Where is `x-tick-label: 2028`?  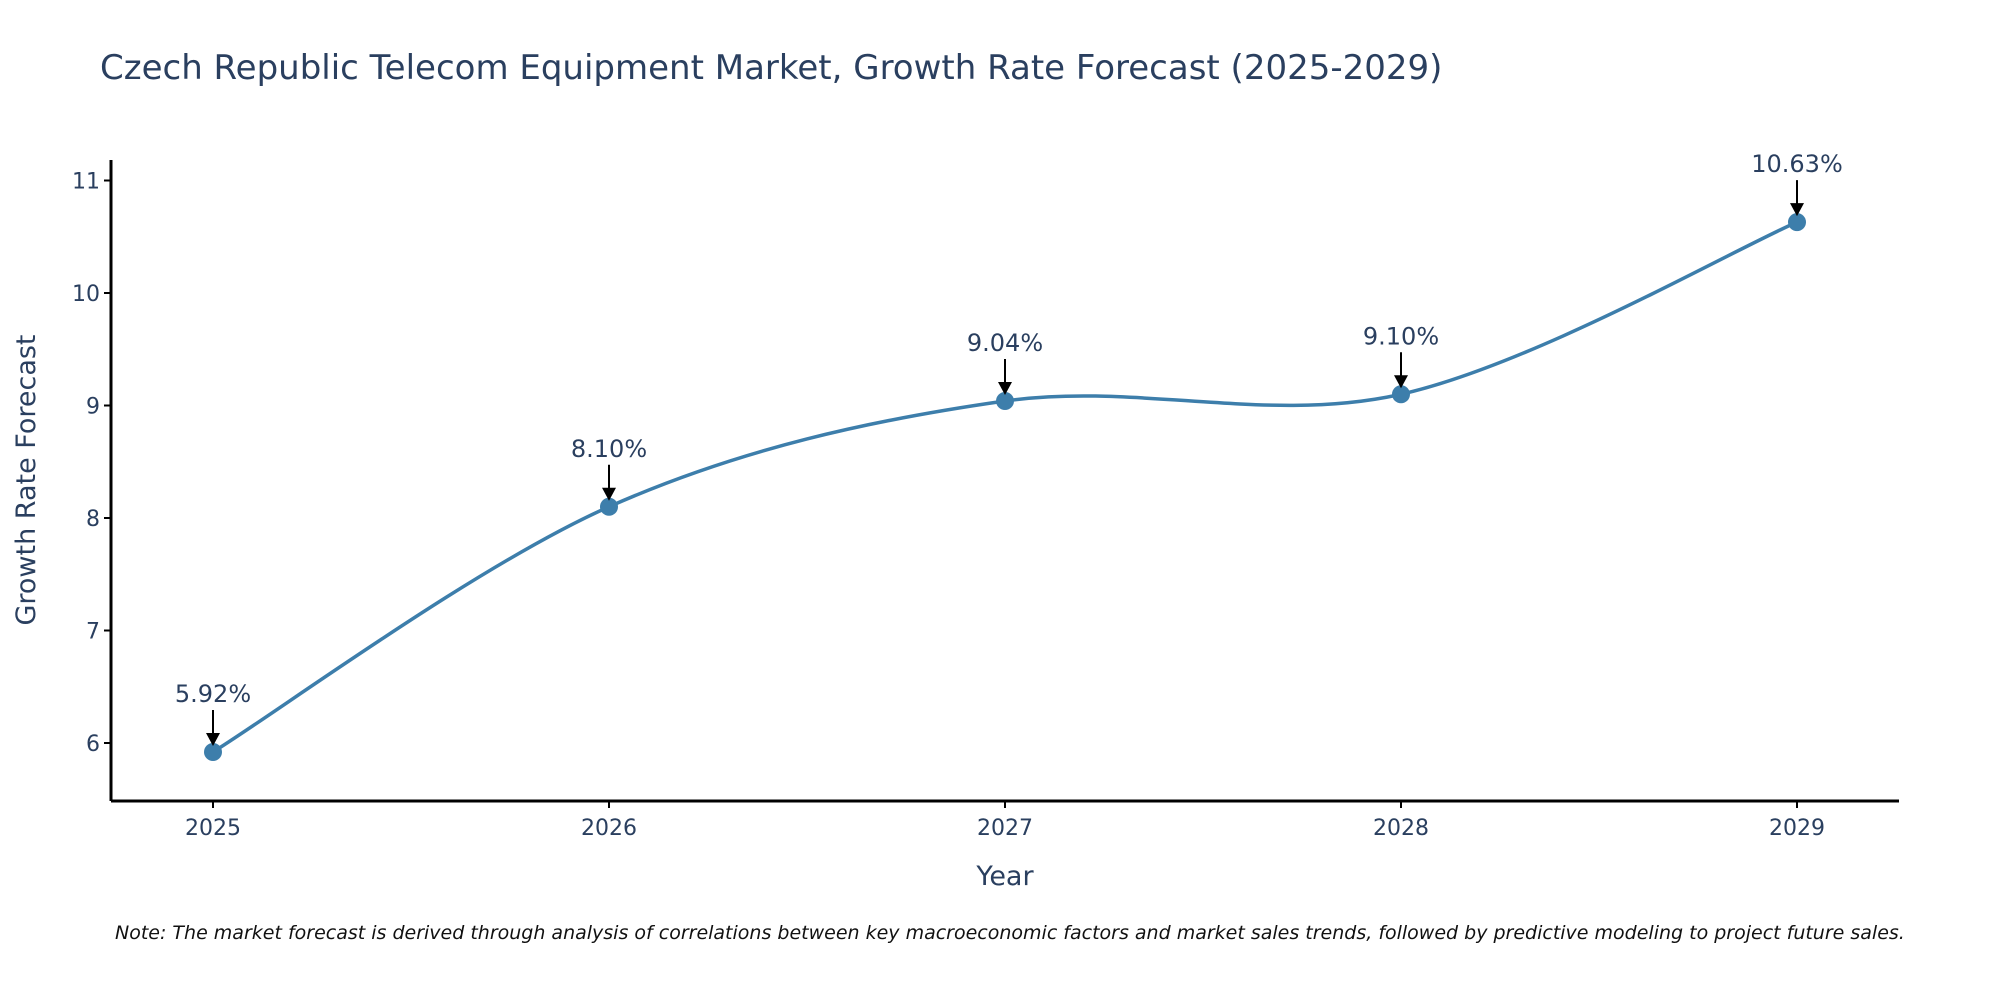
x-tick-label: 2028 is located at coordinates (1401, 828).